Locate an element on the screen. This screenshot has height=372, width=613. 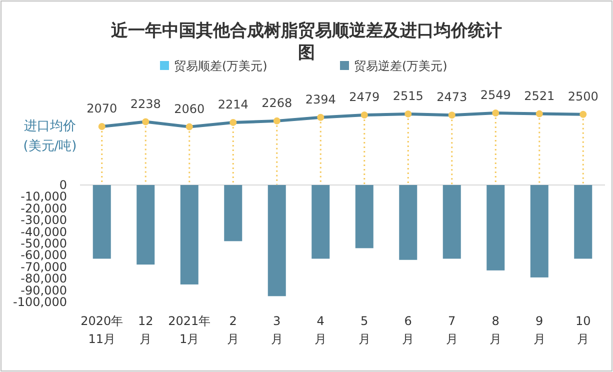
data-label: 2515 is located at coordinates (408, 95).